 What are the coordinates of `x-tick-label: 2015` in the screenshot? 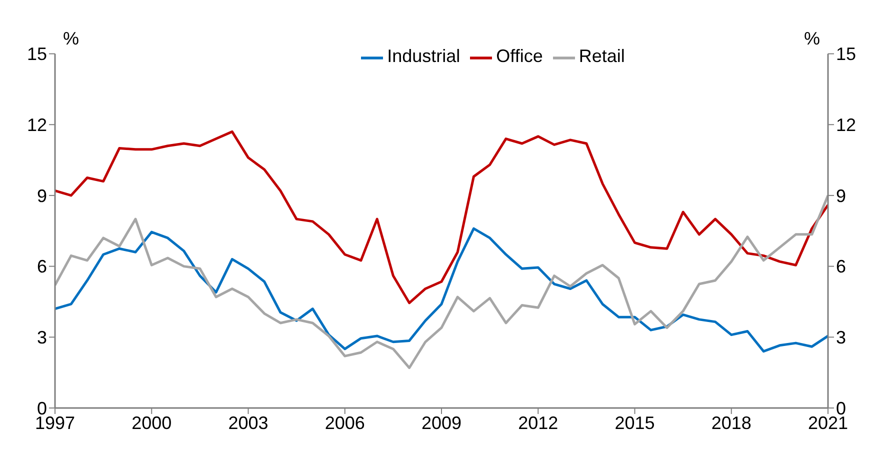 It's located at (634, 422).